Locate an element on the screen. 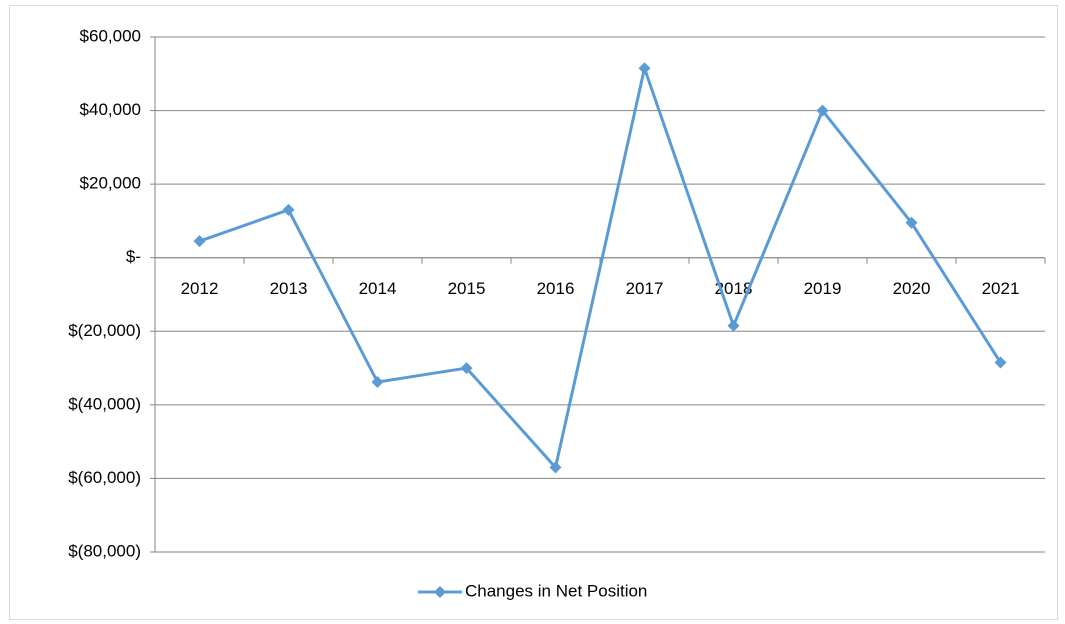  x-tick-label: 2014 is located at coordinates (378, 288).